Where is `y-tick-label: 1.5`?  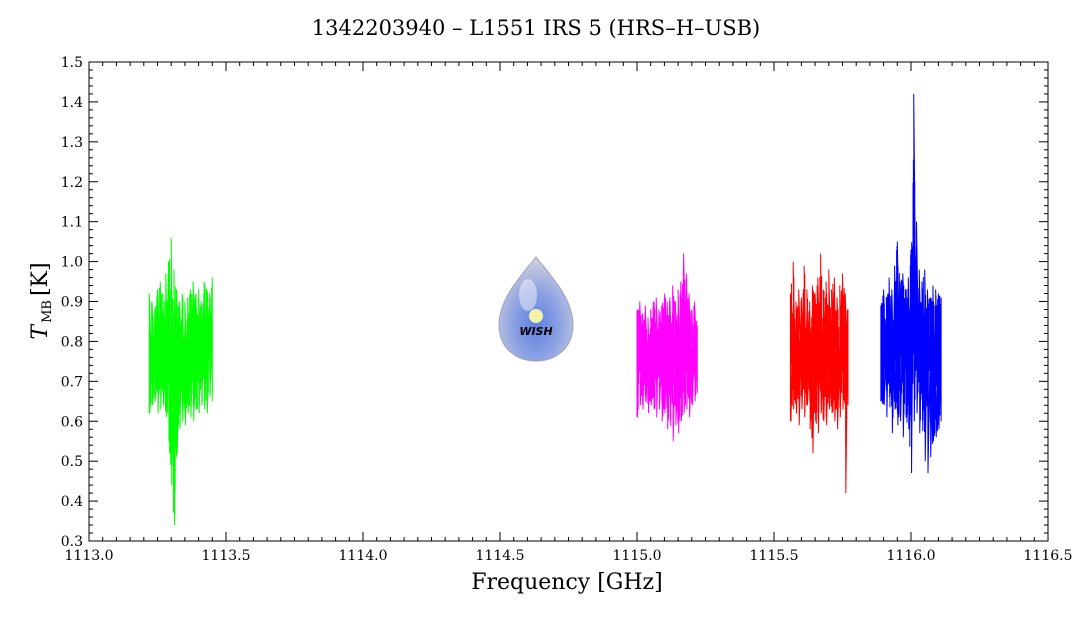 y-tick-label: 1.5 is located at coordinates (72, 63).